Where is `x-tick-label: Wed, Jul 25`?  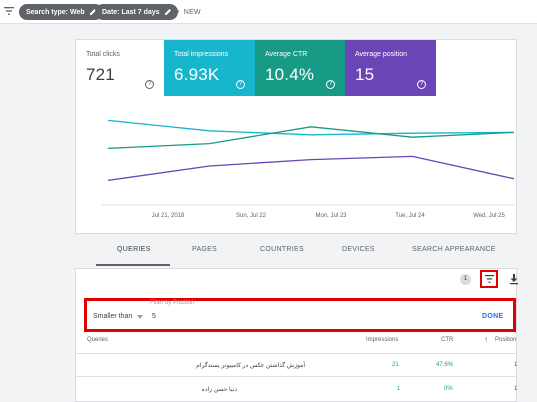 x-tick-label: Wed, Jul 25 is located at coordinates (489, 216).